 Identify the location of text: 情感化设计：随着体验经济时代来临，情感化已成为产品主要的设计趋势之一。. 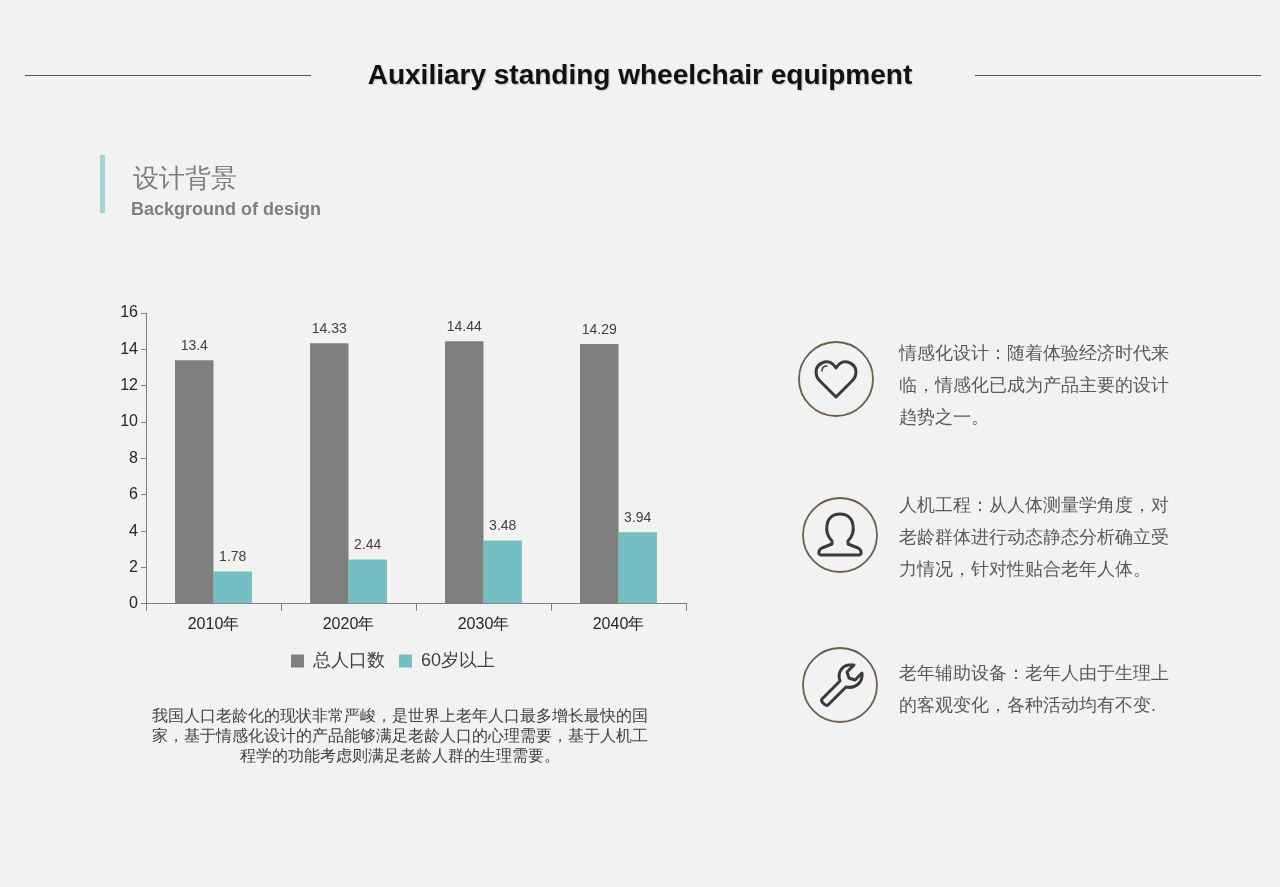
(1034, 385).